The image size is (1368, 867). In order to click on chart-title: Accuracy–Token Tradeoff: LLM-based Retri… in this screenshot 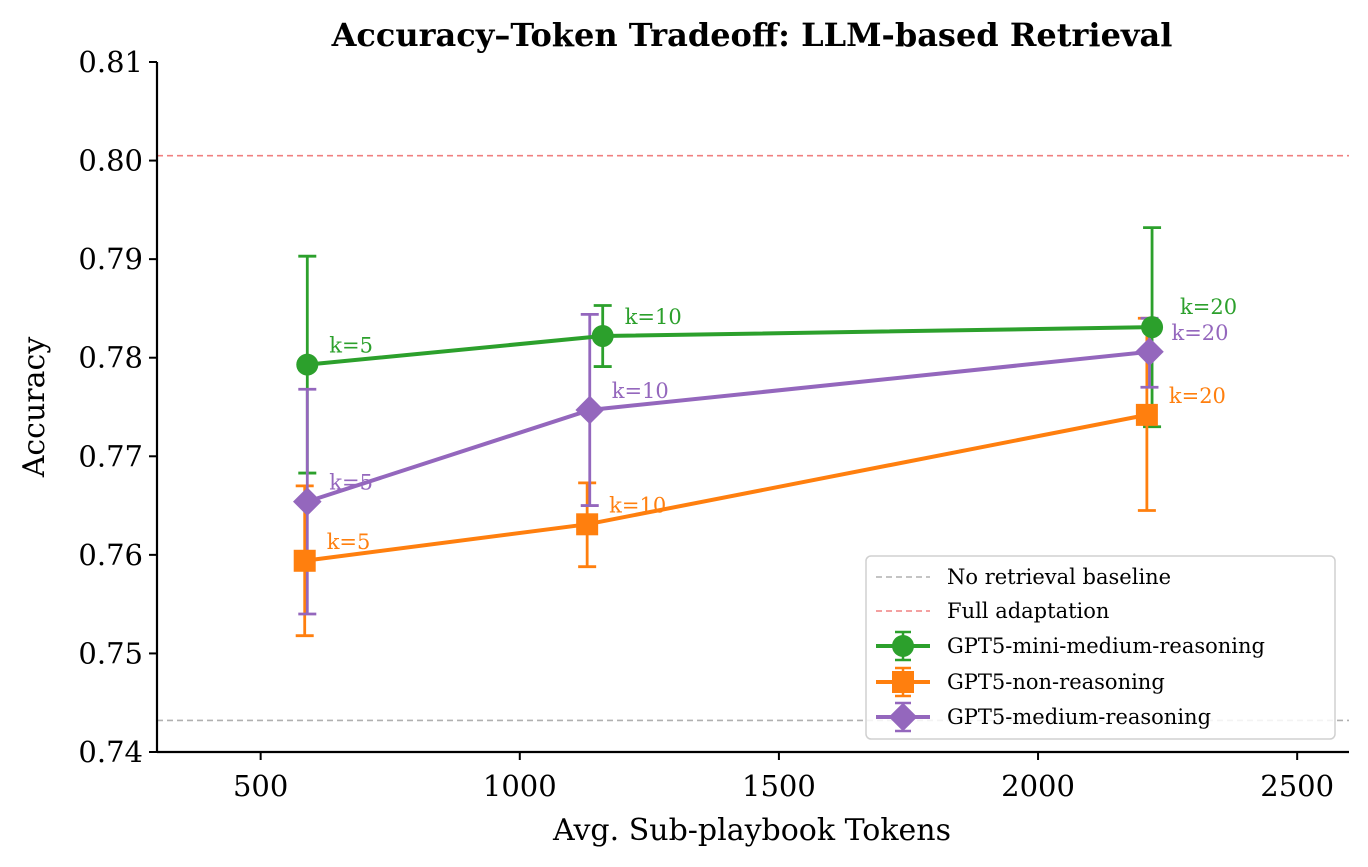, I will do `click(752, 35)`.